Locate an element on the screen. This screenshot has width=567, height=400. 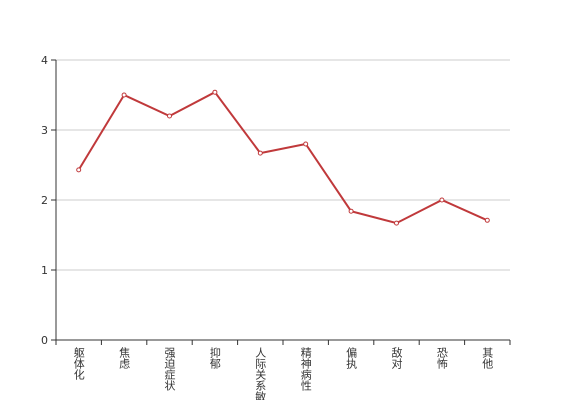
x-tick-label: 其他 is located at coordinates (487, 358).